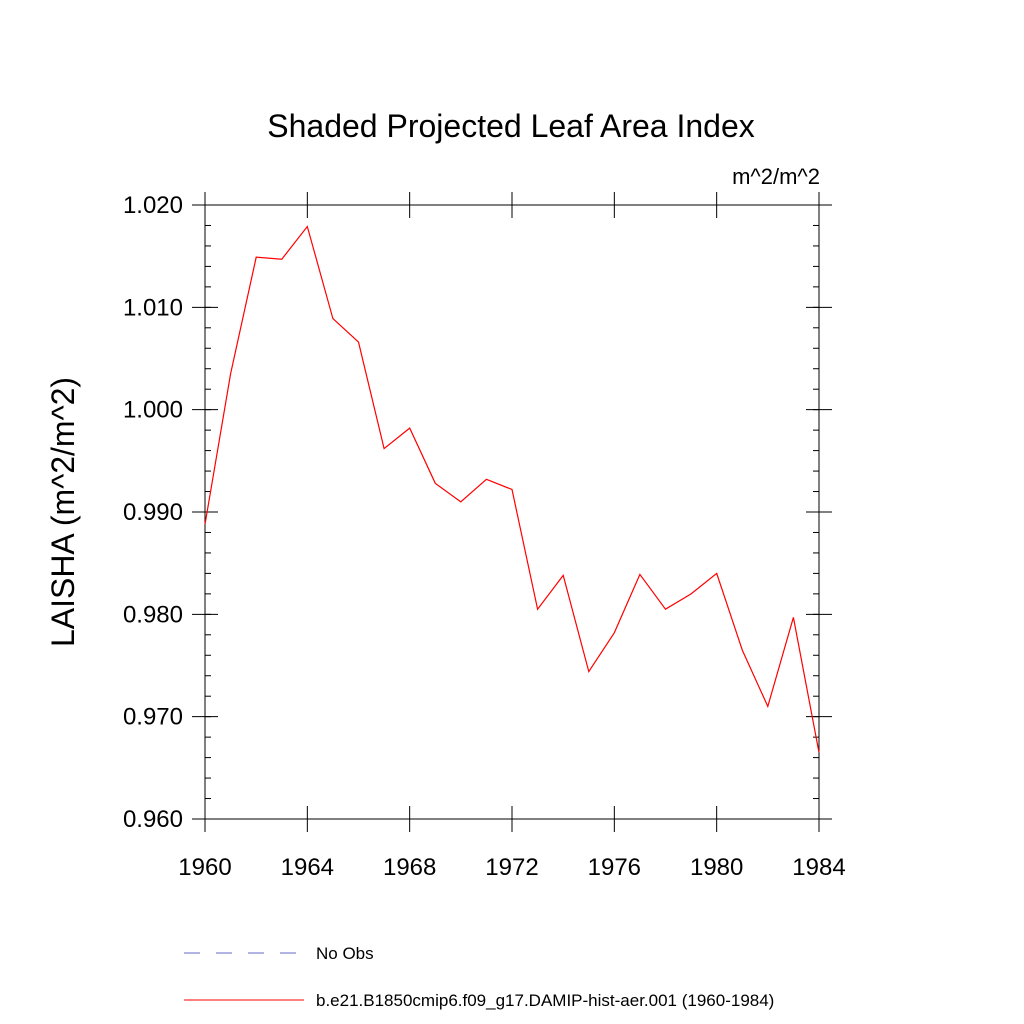 The image size is (1024, 1024). What do you see at coordinates (776, 176) in the screenshot?
I see `units-label: m^2/m^2` at bounding box center [776, 176].